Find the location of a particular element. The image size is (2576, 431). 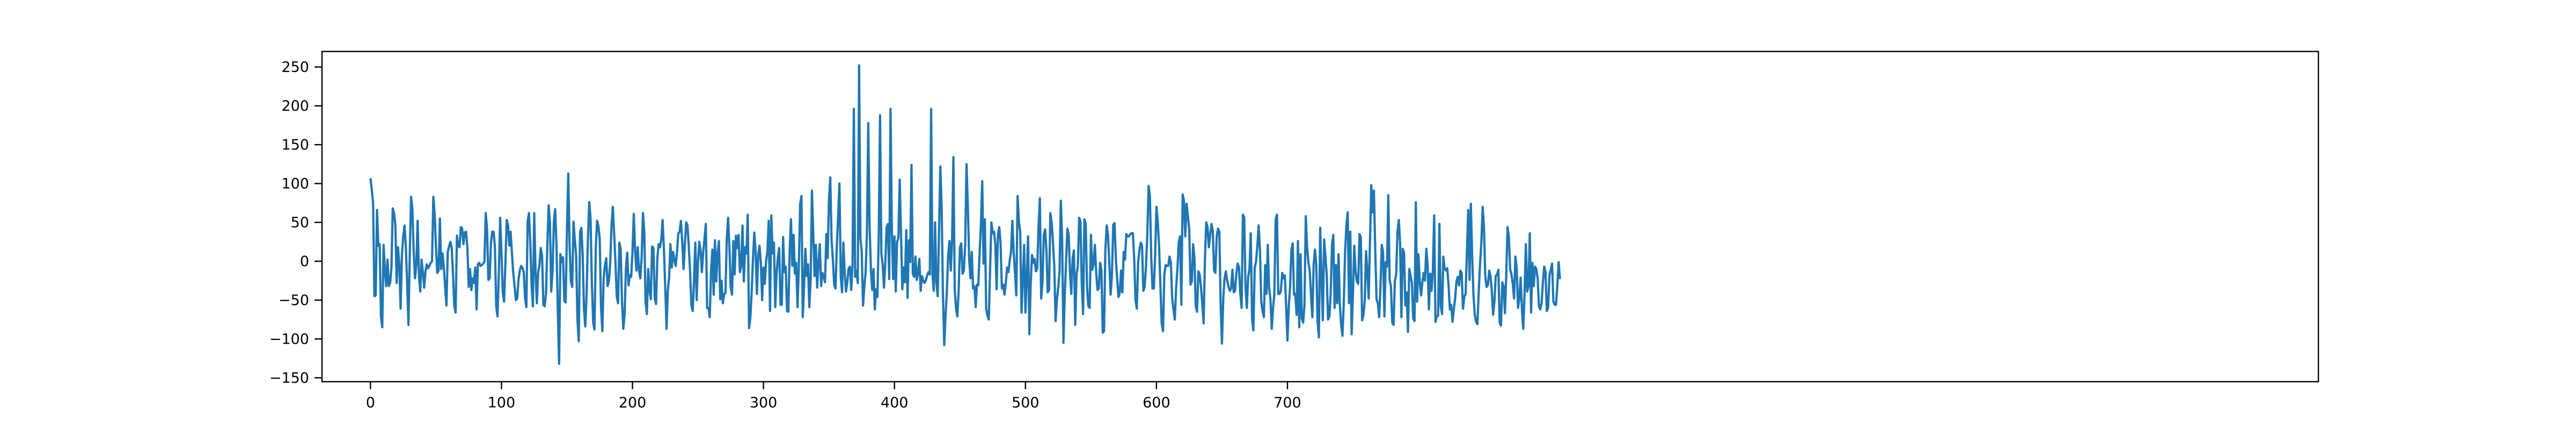

x-tick-label: 600 is located at coordinates (1156, 403).